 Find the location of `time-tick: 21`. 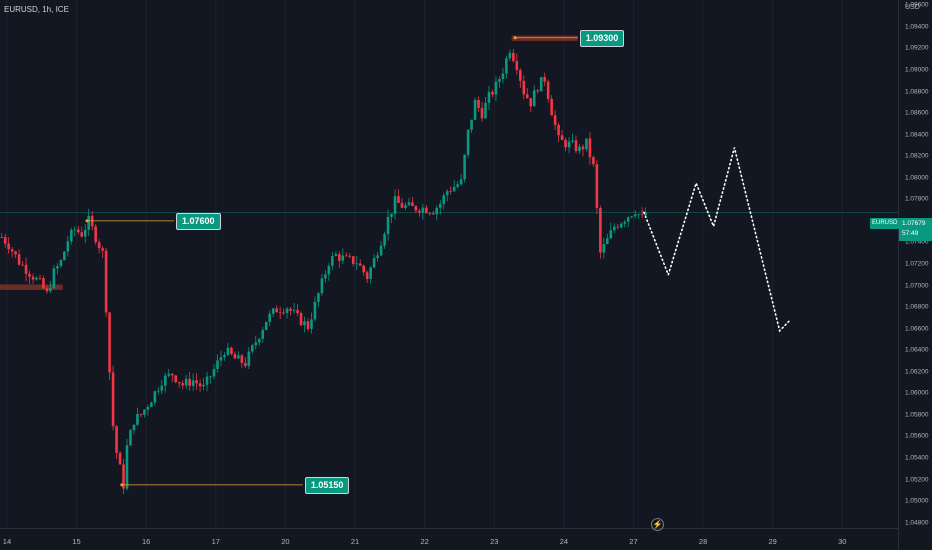

time-tick: 21 is located at coordinates (355, 541).